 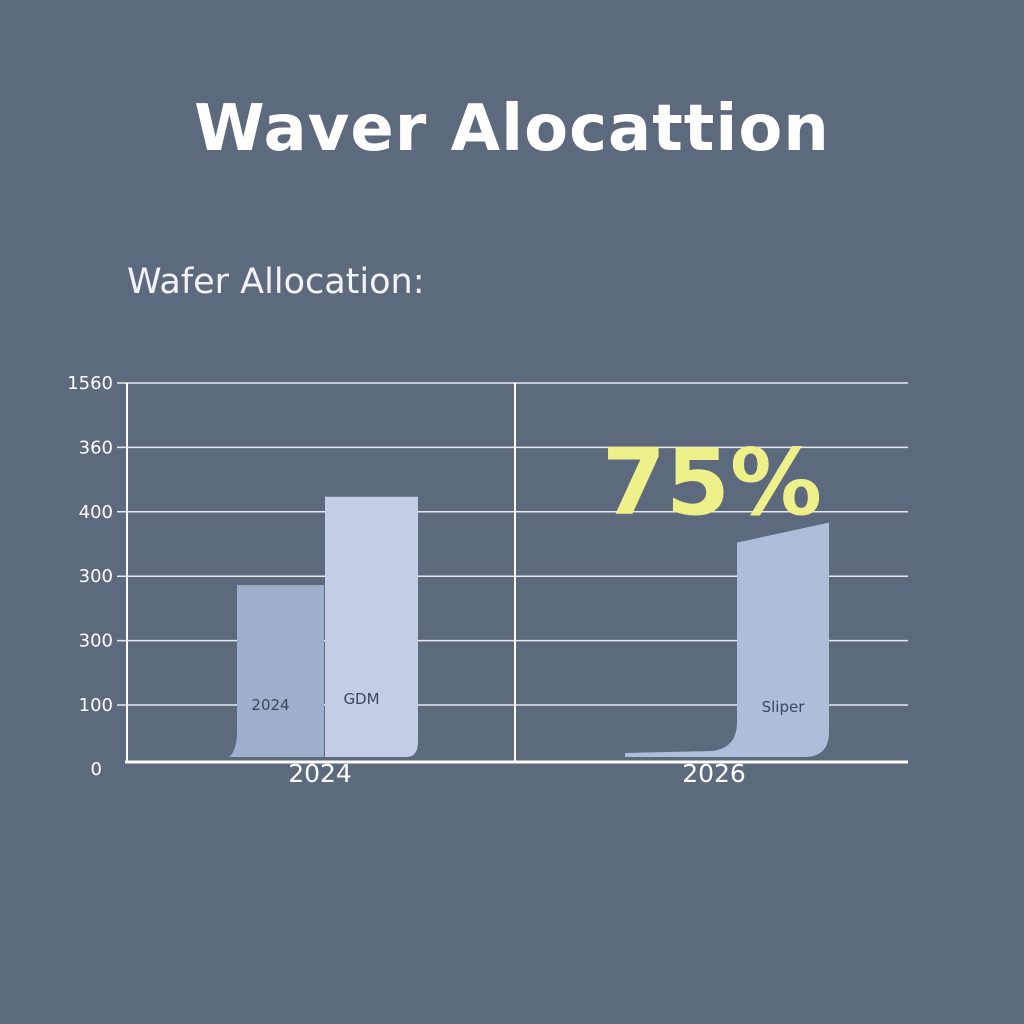 What do you see at coordinates (270, 705) in the screenshot?
I see `bar-label: 2024` at bounding box center [270, 705].